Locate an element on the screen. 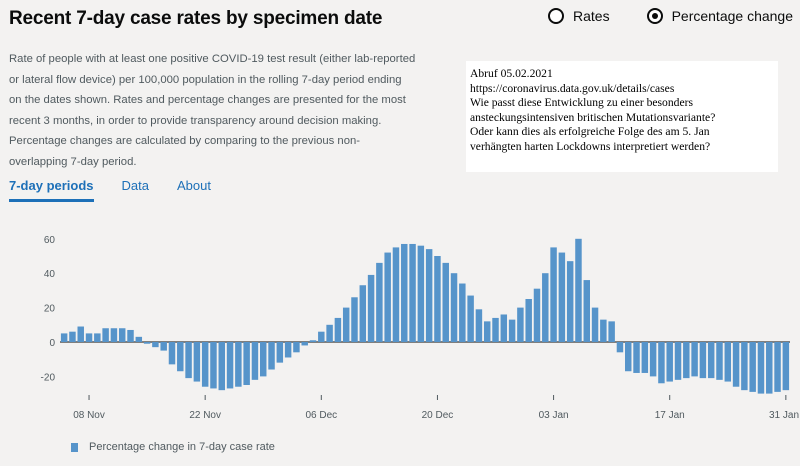  percentage-change-radio-option: Percentage change is located at coordinates (719, 16).